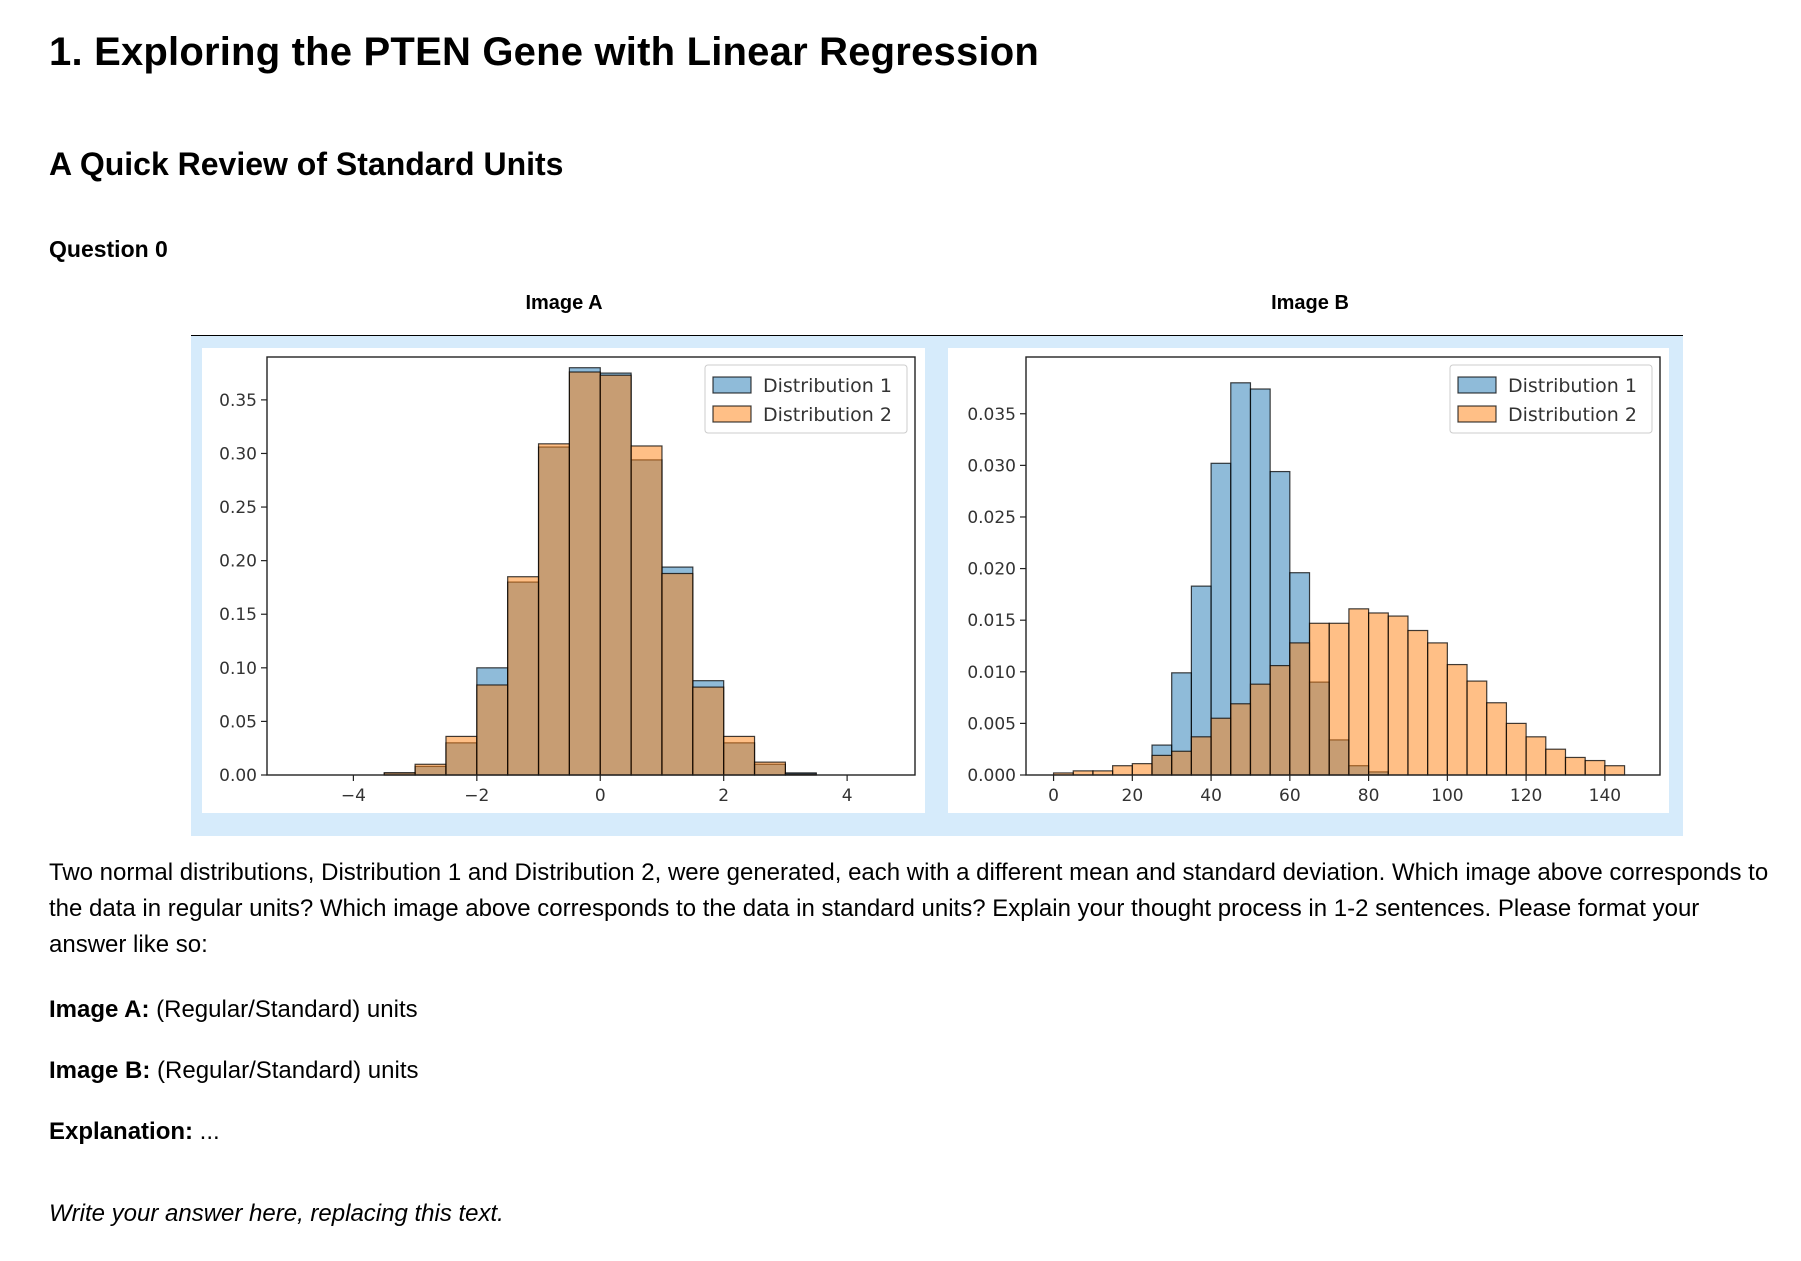 The height and width of the screenshot is (1261, 1801). Describe the element at coordinates (108, 249) in the screenshot. I see `question-label: Question 0` at that location.